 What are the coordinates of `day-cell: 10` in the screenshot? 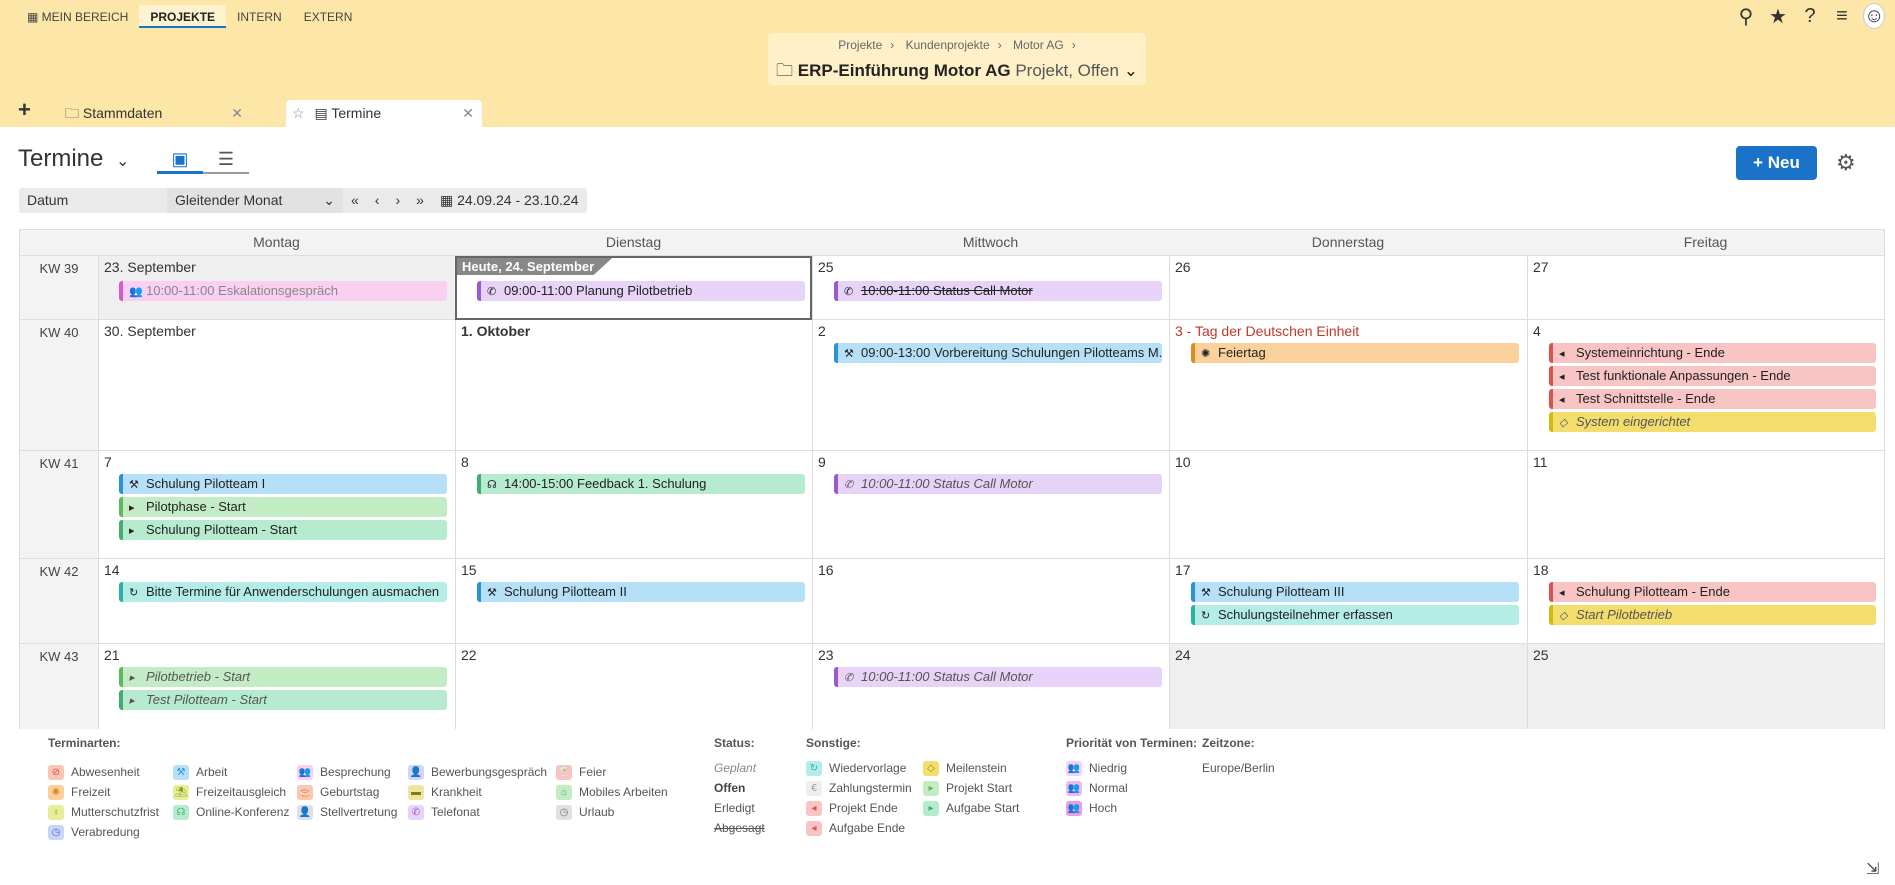 It's located at (1348, 505).